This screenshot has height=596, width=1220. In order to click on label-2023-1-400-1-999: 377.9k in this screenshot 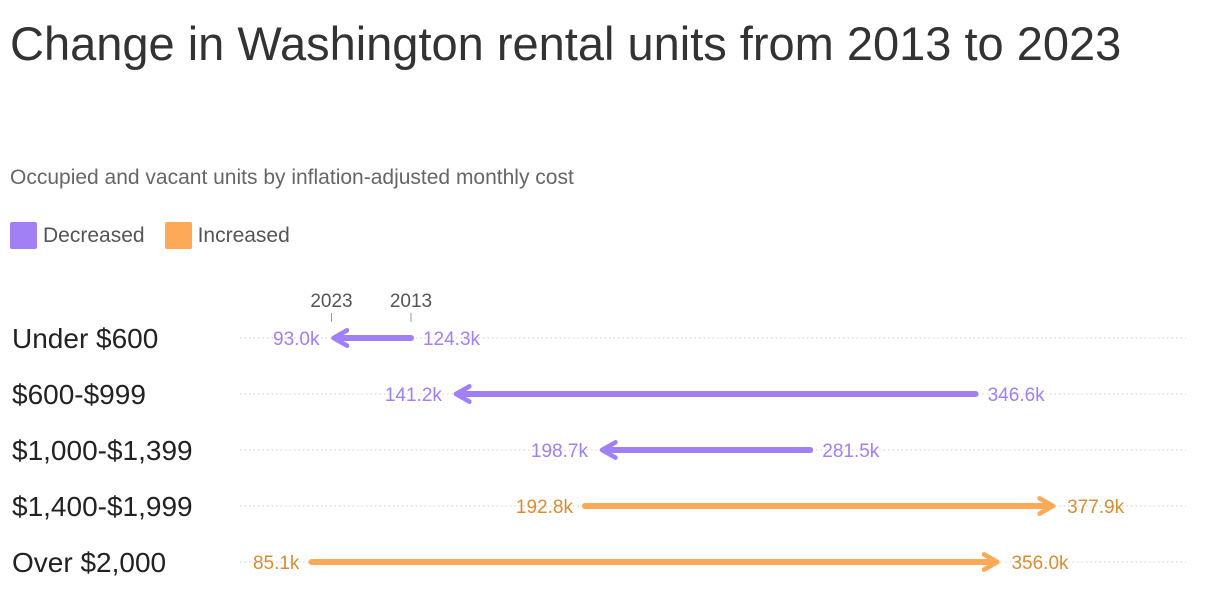, I will do `click(1096, 507)`.